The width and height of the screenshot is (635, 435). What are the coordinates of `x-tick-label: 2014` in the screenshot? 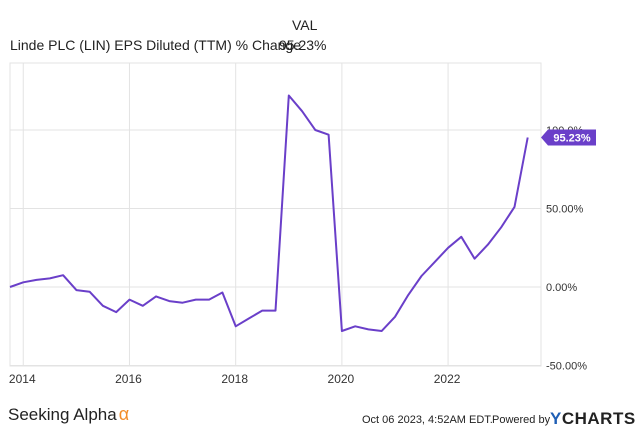 It's located at (22, 379).